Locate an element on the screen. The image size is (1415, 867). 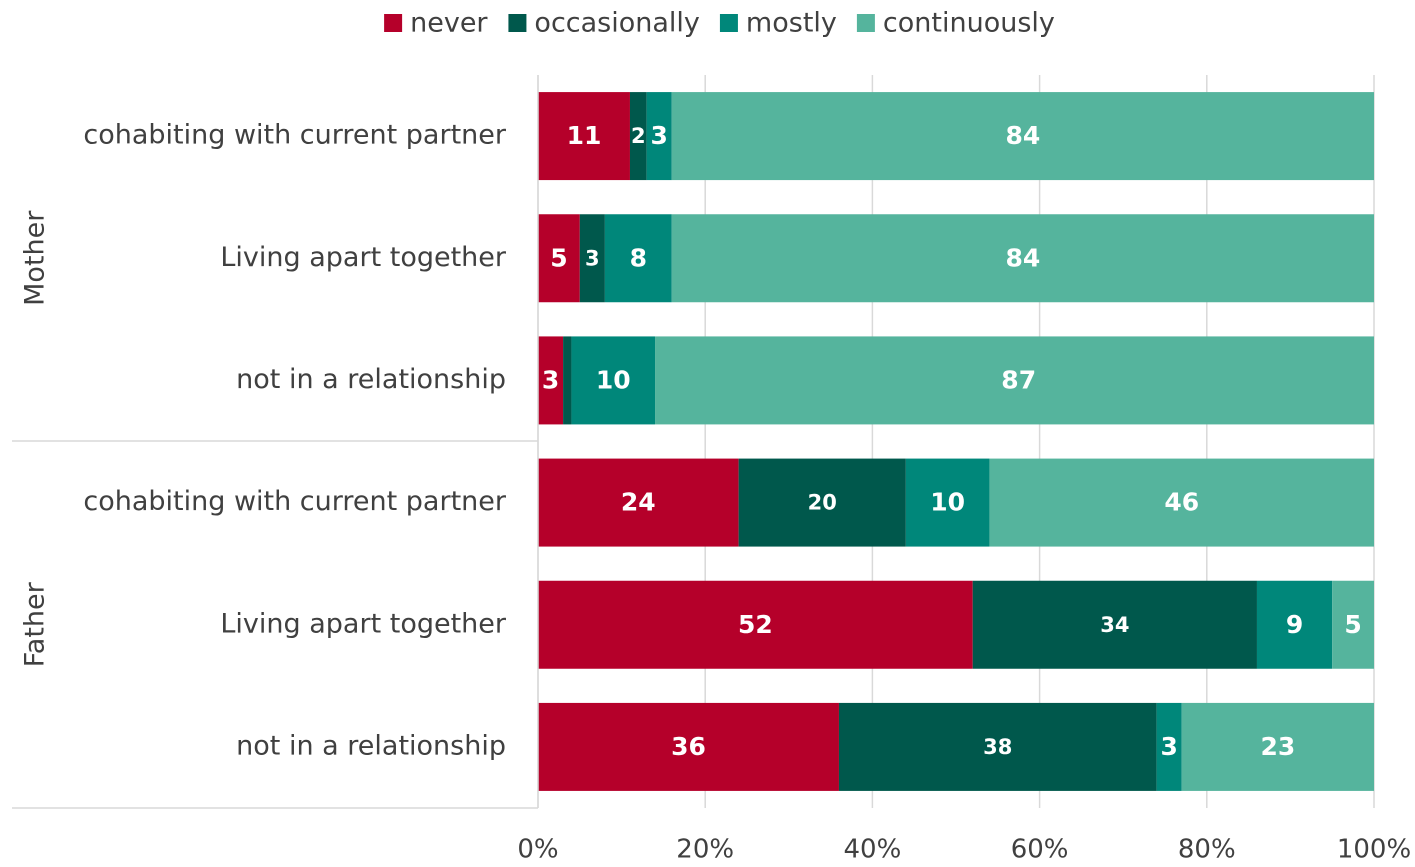
data-label: 52 is located at coordinates (755, 624).